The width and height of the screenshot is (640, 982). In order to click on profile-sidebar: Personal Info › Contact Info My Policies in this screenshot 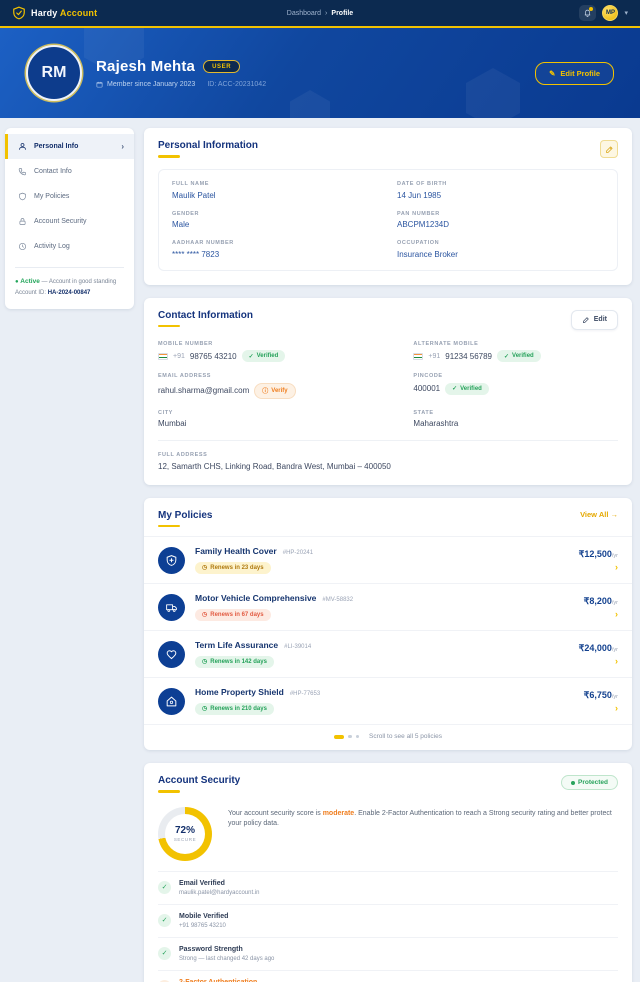, I will do `click(69, 218)`.